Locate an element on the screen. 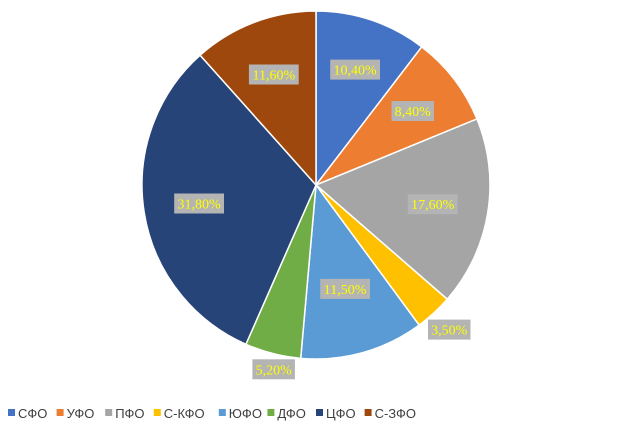 The height and width of the screenshot is (428, 627). data-label-3: 17,60% is located at coordinates (433, 205).